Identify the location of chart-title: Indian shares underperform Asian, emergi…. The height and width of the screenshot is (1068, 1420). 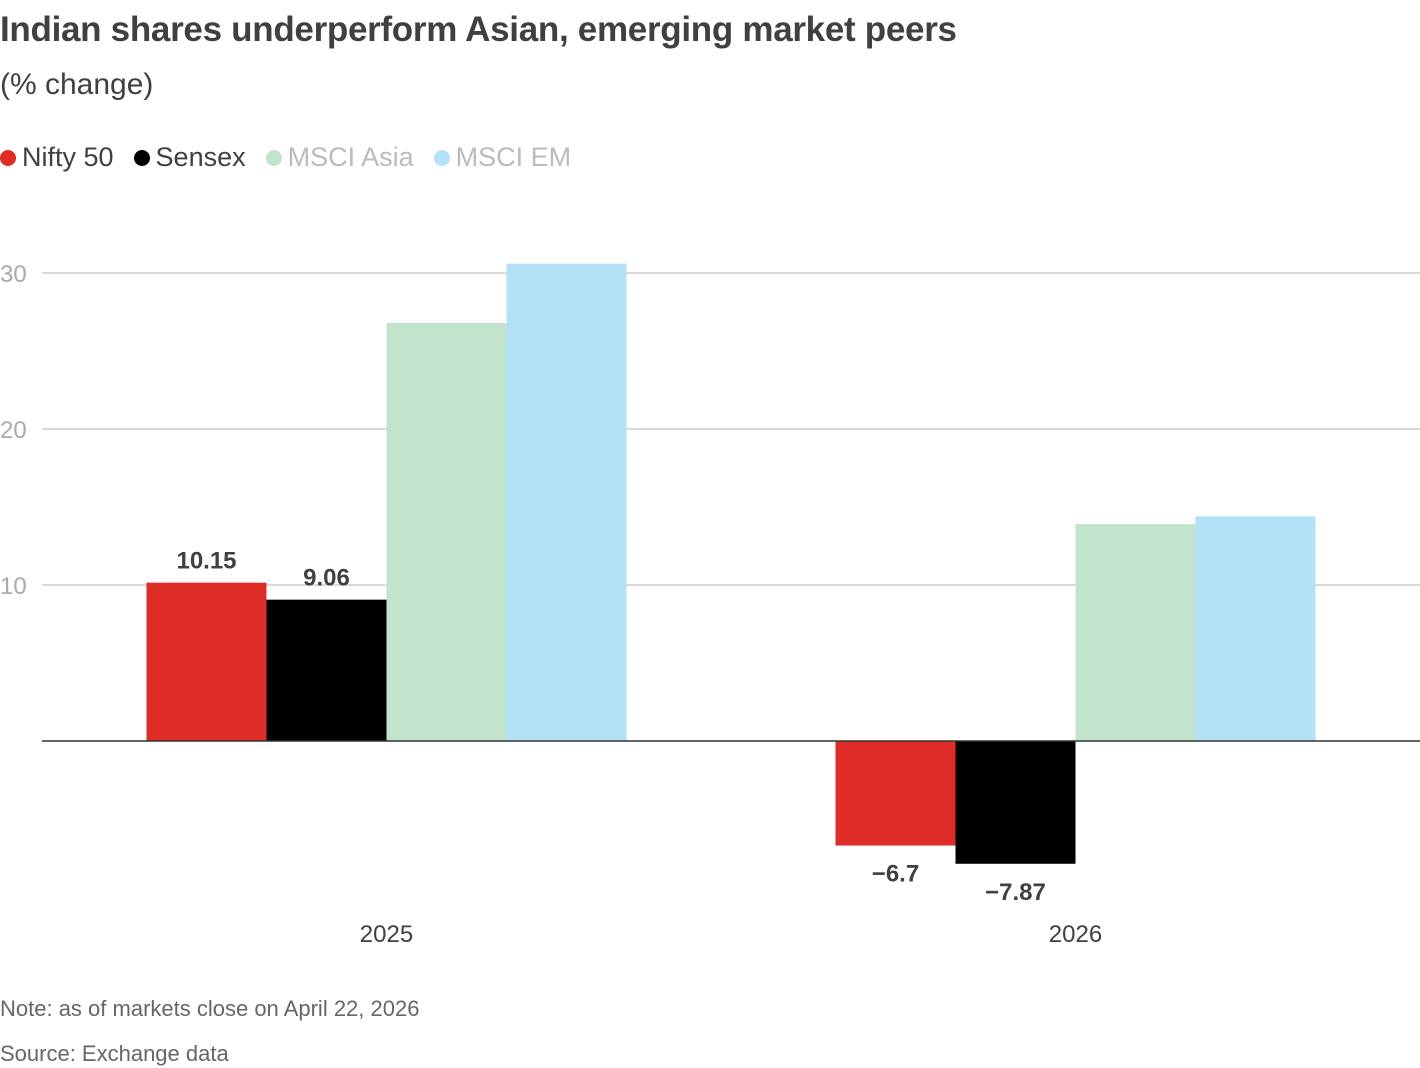
(478, 29).